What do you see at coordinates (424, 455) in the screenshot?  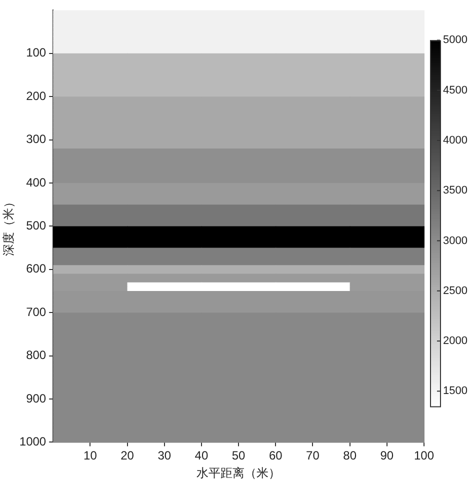 I see `x-tick-label: 100` at bounding box center [424, 455].